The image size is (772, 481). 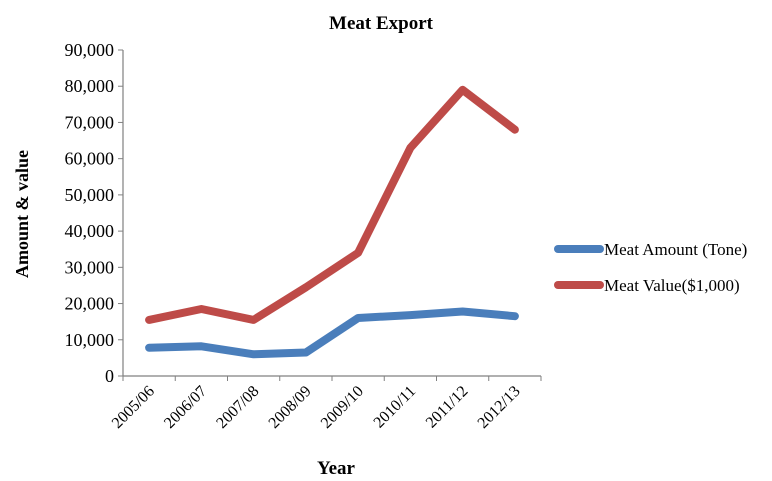 I want to click on chart-title: Meat Export, so click(x=381, y=23).